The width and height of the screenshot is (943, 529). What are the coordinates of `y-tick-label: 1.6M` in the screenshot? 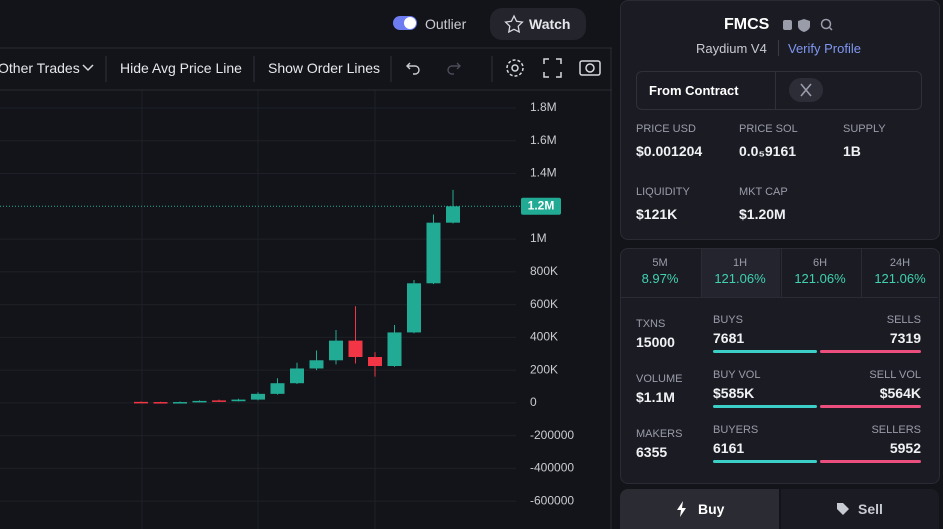 It's located at (543, 140).